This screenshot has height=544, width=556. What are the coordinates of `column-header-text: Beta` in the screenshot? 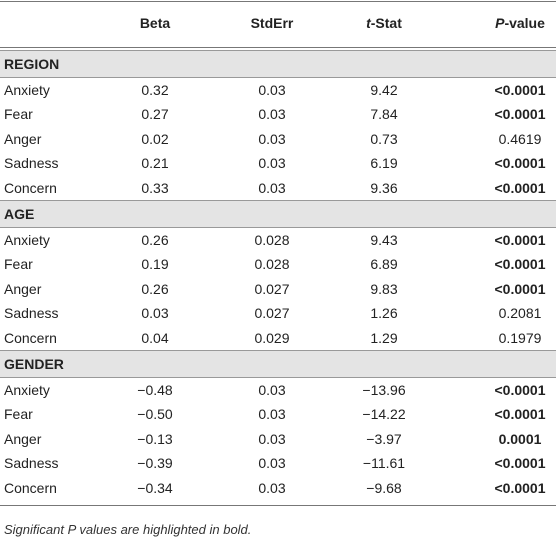 It's located at (155, 23).